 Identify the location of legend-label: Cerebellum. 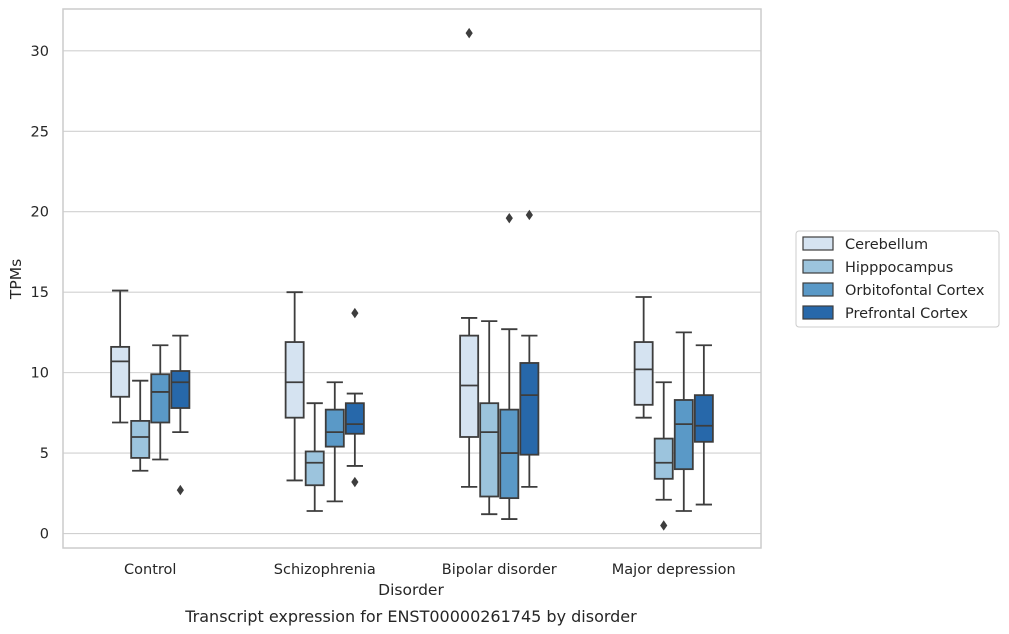
(886, 245).